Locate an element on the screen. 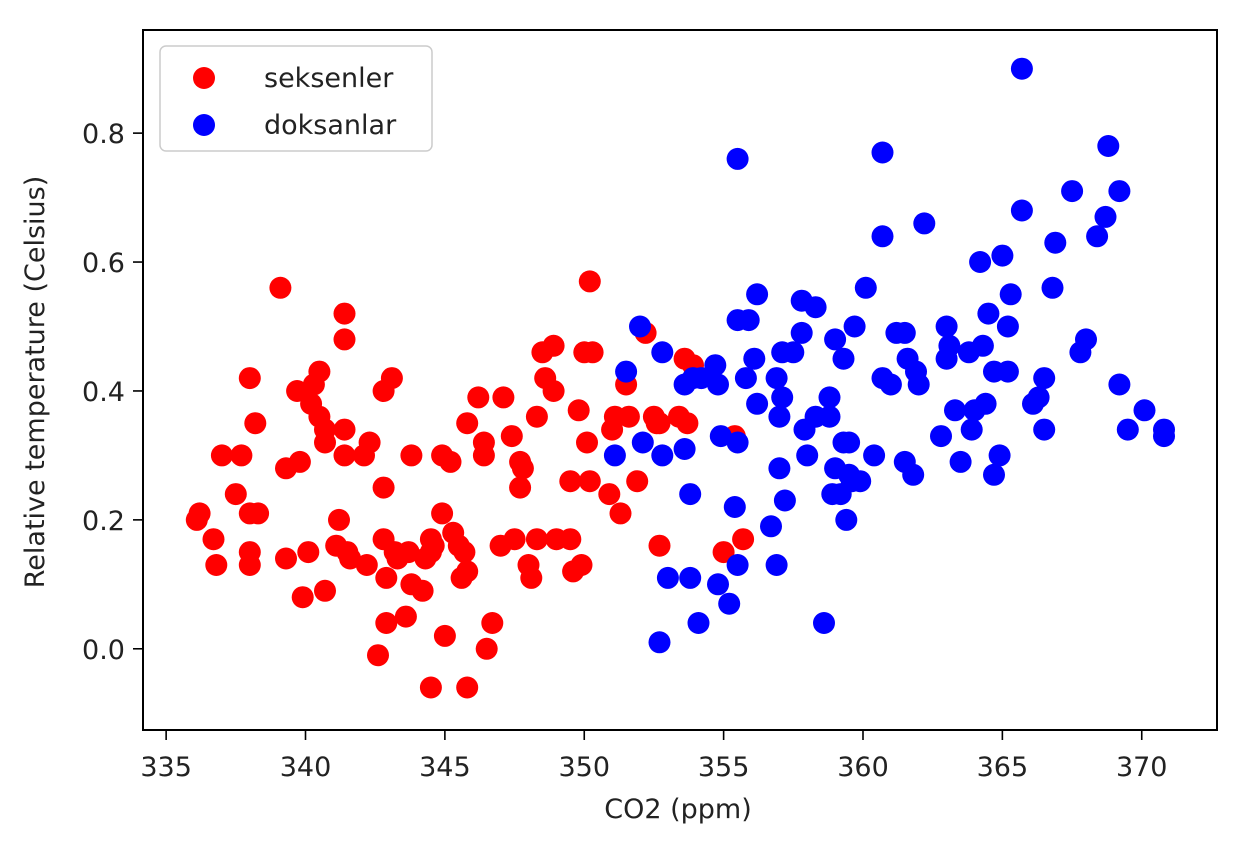 This screenshot has height=848, width=1248. legend-label-seksenler: seksenler is located at coordinates (329, 78).